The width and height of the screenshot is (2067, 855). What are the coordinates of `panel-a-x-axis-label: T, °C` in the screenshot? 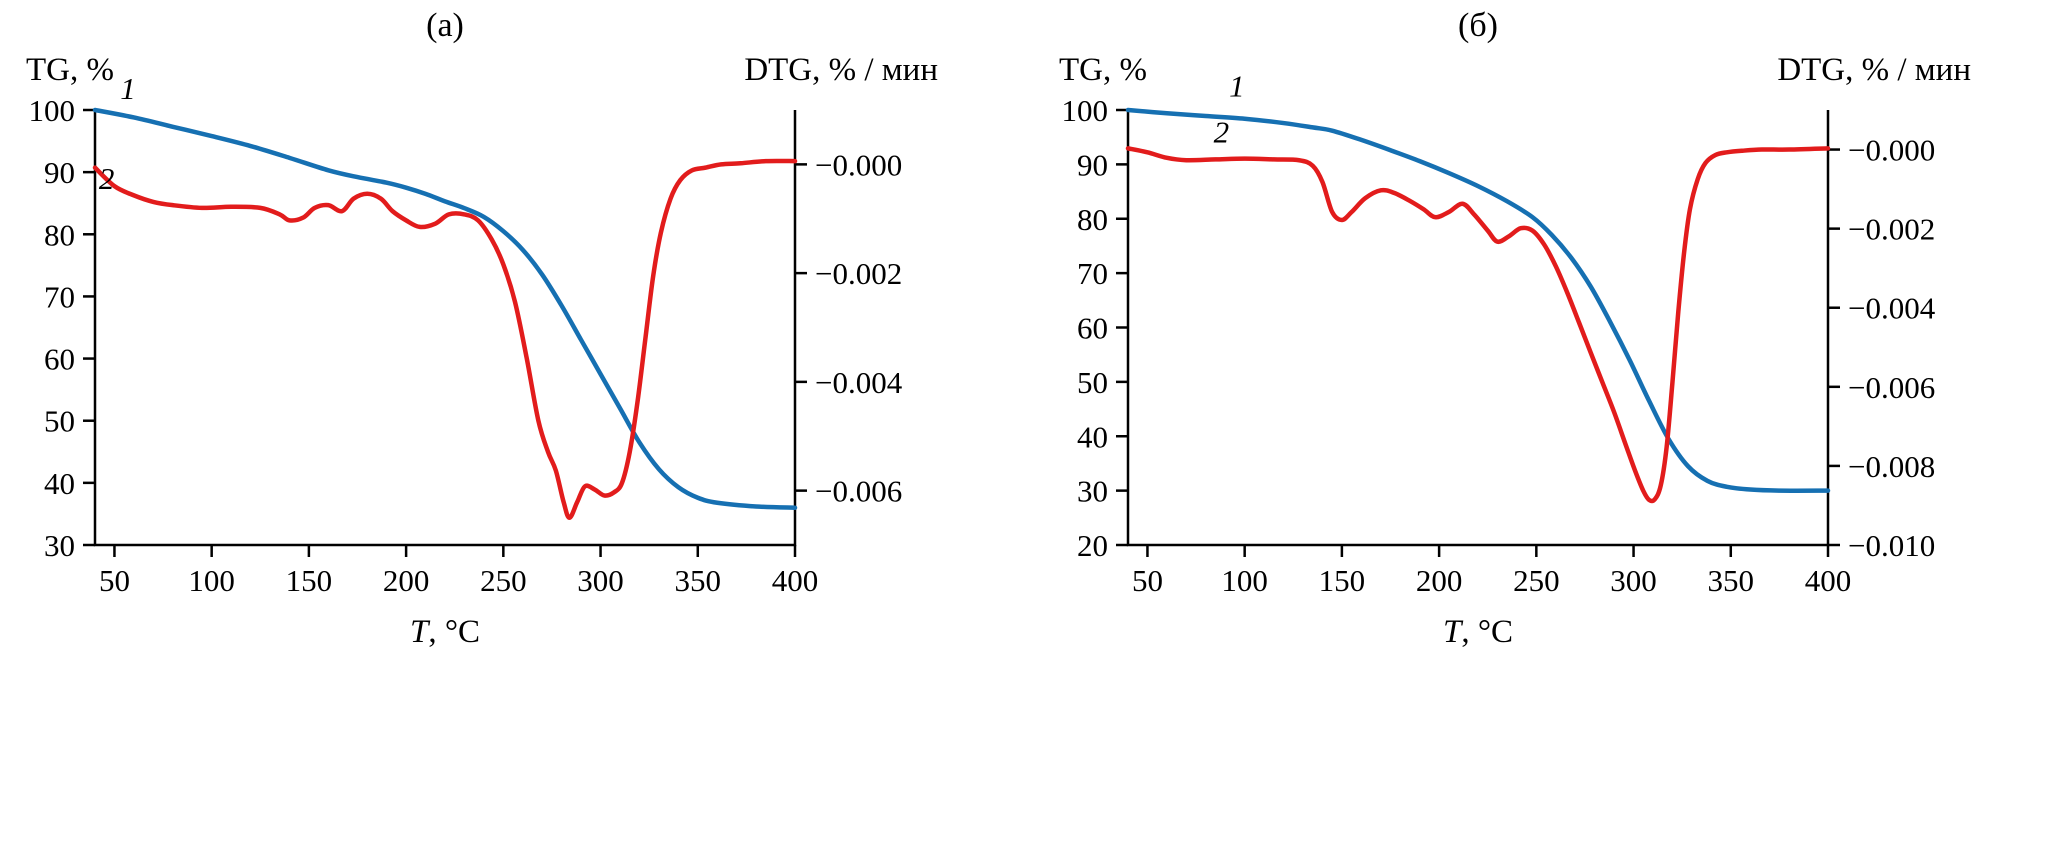 It's located at (445, 632).